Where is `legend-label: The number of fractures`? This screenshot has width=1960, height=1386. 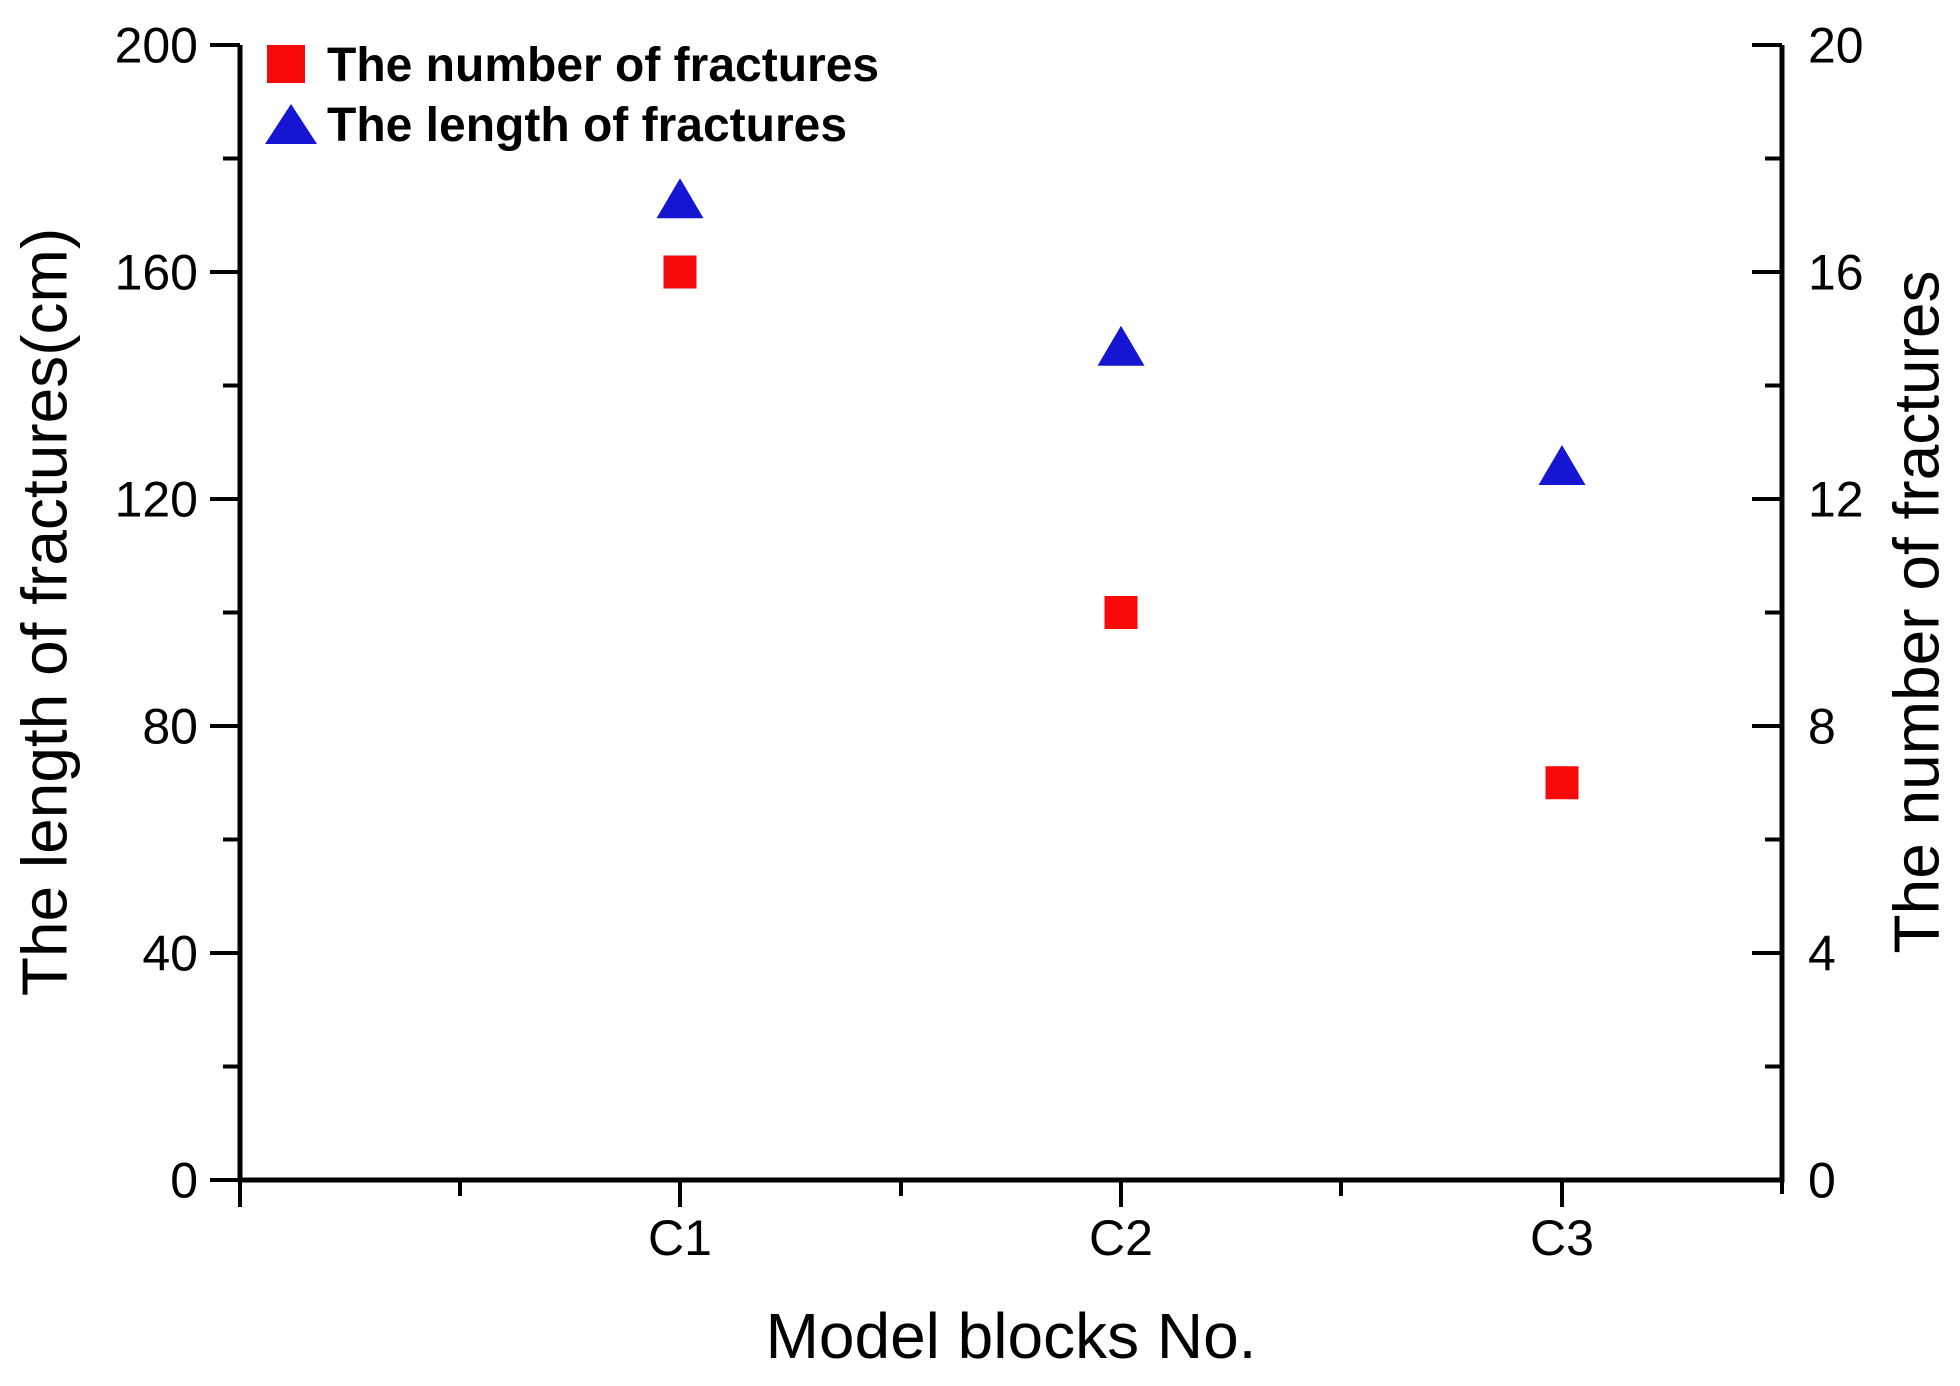
legend-label: The number of fractures is located at coordinates (603, 65).